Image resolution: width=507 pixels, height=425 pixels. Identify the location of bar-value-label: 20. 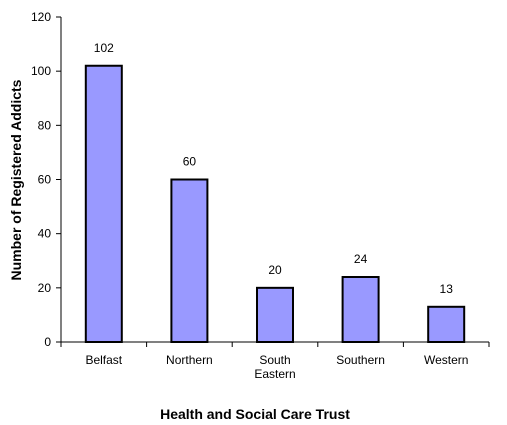
(275, 270).